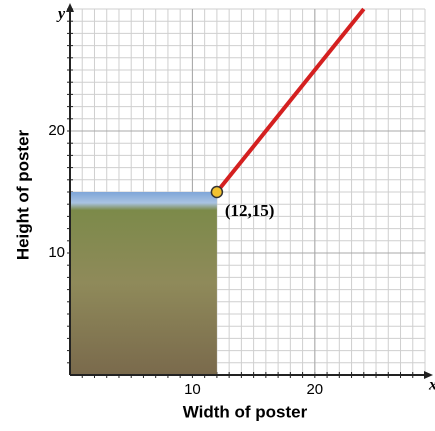 Image resolution: width=435 pixels, height=431 pixels. Describe the element at coordinates (250, 210) in the screenshot. I see `annotation: (12,15)` at that location.